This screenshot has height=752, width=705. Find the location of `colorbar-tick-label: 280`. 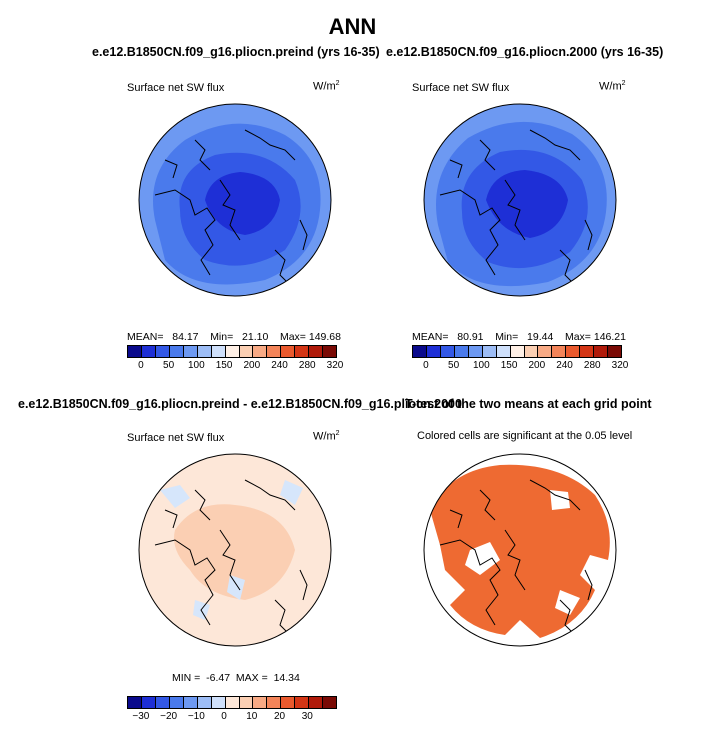

colorbar-tick-label: 280 is located at coordinates (592, 365).